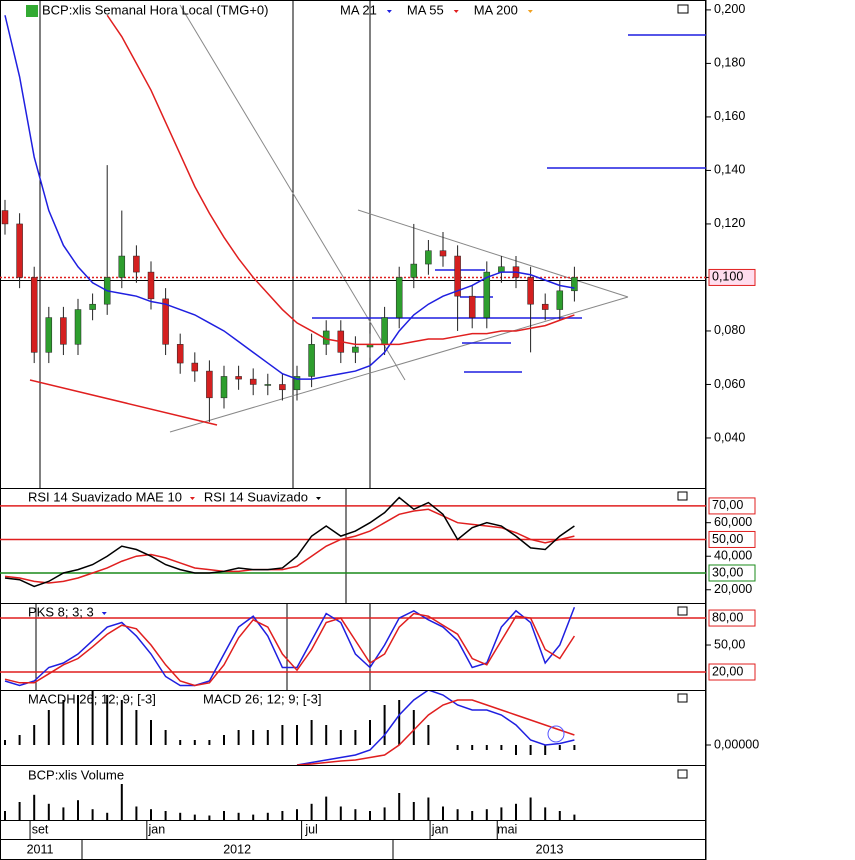  Describe the element at coordinates (733, 589) in the screenshot. I see `y-tick-label: 20,000` at that location.